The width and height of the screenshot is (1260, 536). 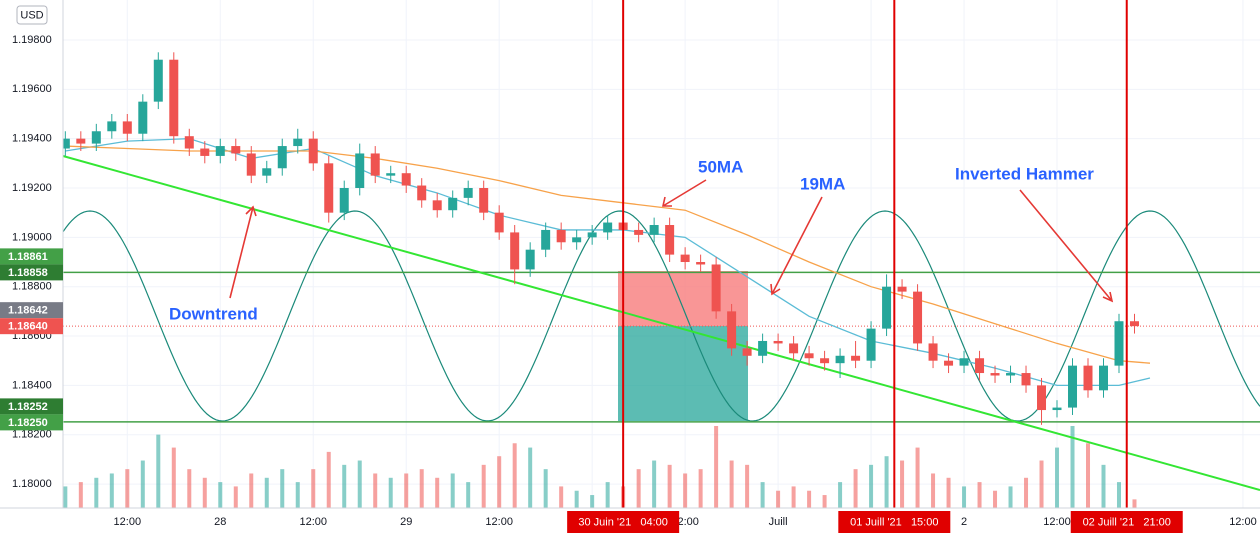 I want to click on y-tick-label: 1.18800, so click(x=32, y=287).